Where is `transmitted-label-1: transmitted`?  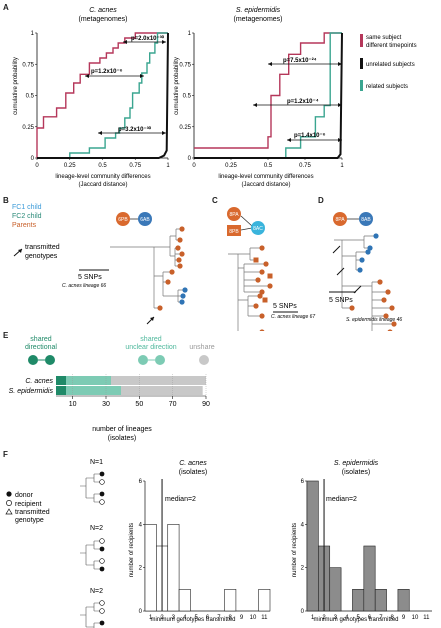
transmitted-label-1: transmitted is located at coordinates (42, 247).